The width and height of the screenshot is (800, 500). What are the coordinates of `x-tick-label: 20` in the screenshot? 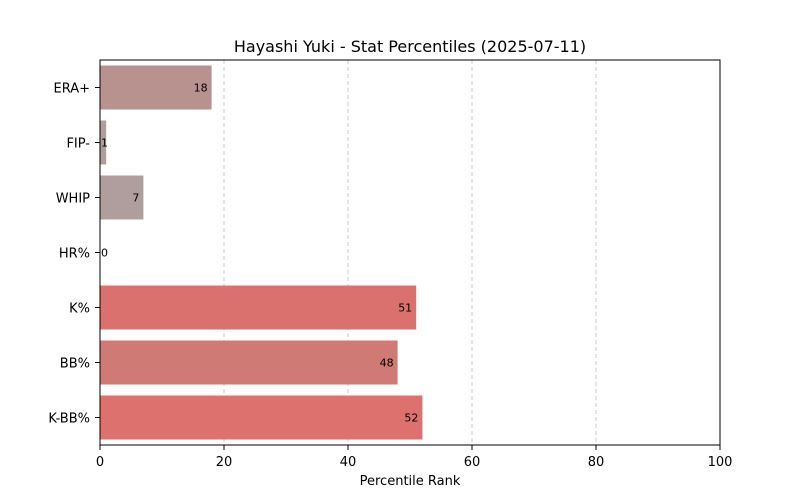 It's located at (224, 462).